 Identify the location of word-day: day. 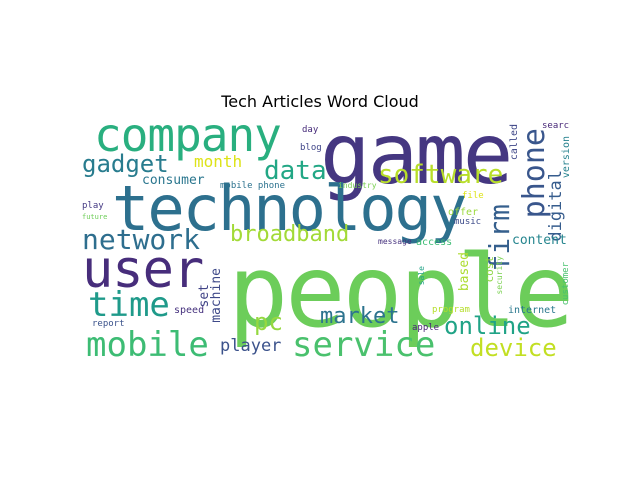
(310, 130).